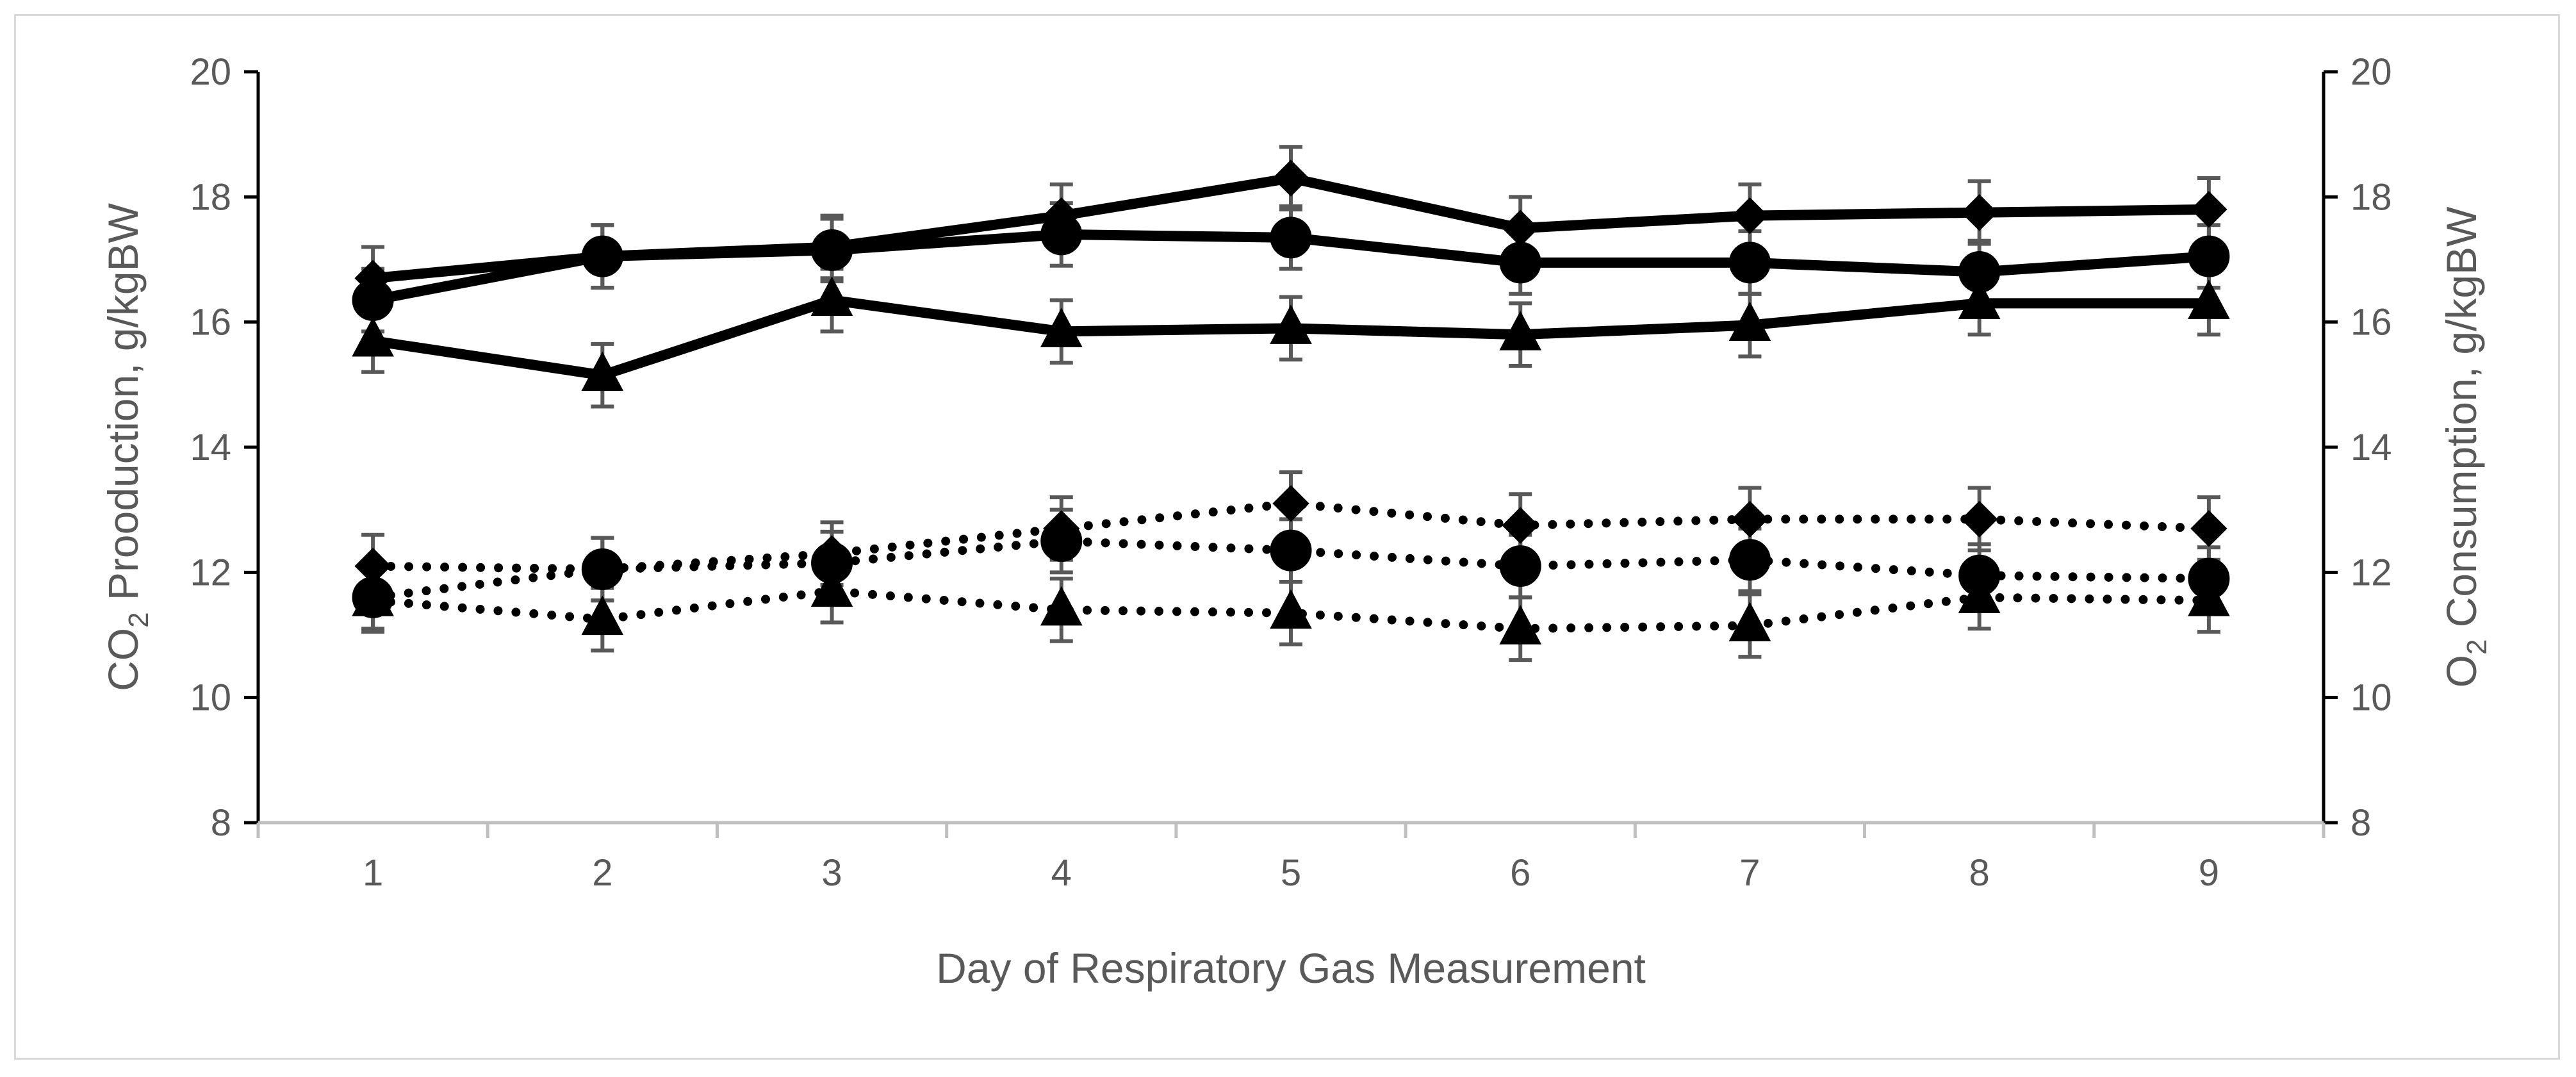  Describe the element at coordinates (2371, 197) in the screenshot. I see `y-right-tick-label: 18` at that location.